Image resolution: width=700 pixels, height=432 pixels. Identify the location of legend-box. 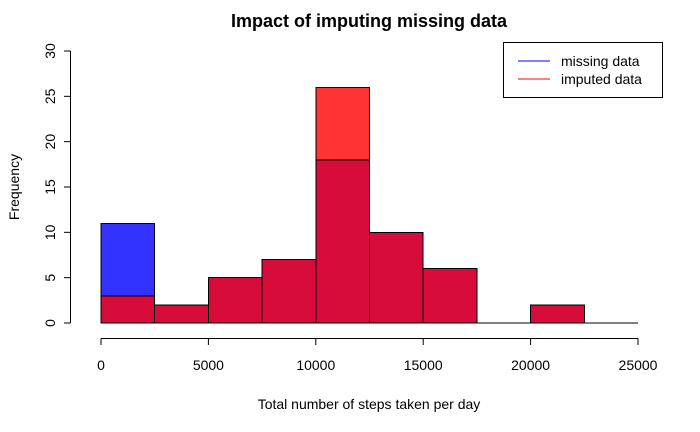
(583, 70).